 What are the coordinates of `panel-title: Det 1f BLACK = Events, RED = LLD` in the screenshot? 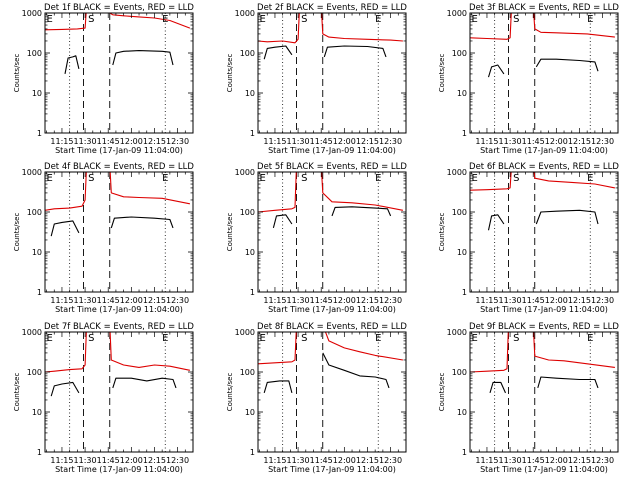 It's located at (119, 8).